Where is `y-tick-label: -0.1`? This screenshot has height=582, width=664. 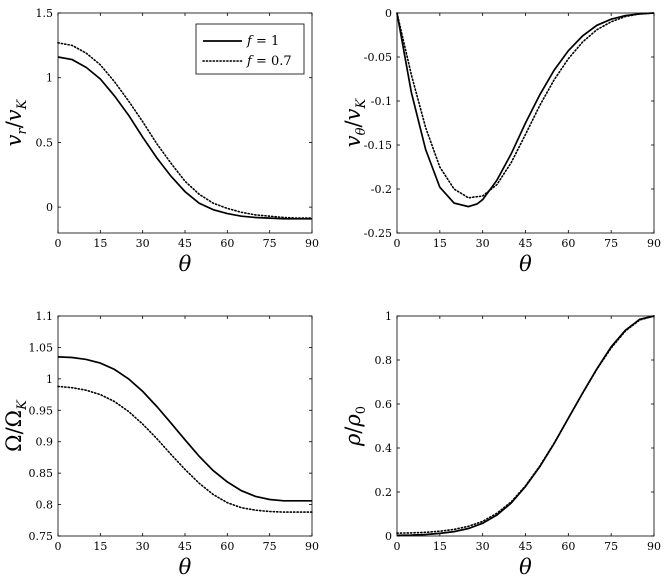 y-tick-label: -0.1 is located at coordinates (381, 101).